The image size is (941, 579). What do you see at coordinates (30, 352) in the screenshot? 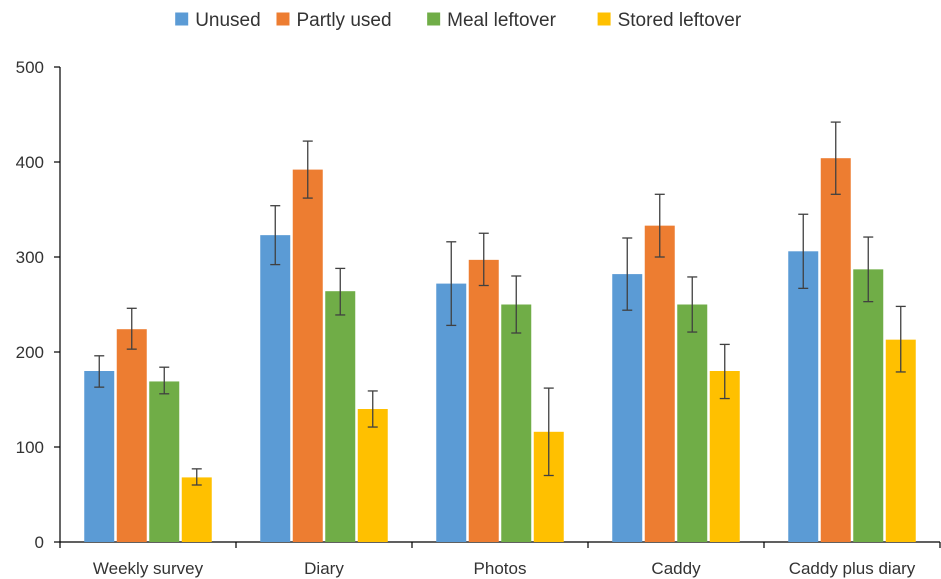
I see `y-tick-label: 200` at bounding box center [30, 352].